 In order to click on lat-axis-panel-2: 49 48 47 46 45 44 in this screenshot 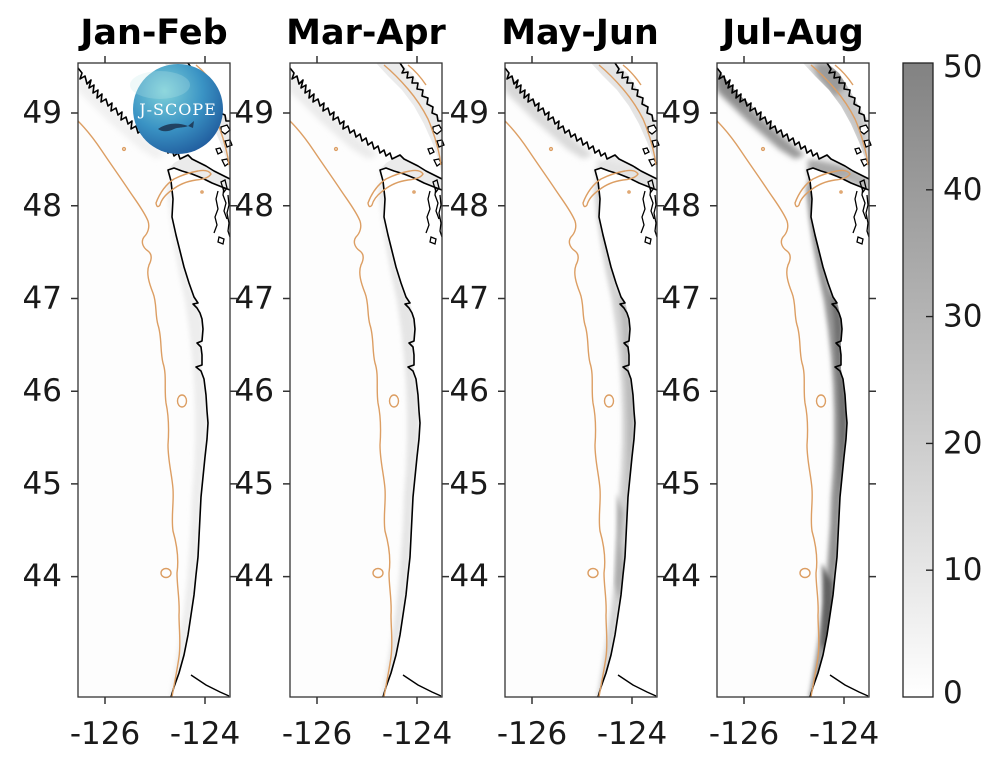, I will do `click(254, 345)`.